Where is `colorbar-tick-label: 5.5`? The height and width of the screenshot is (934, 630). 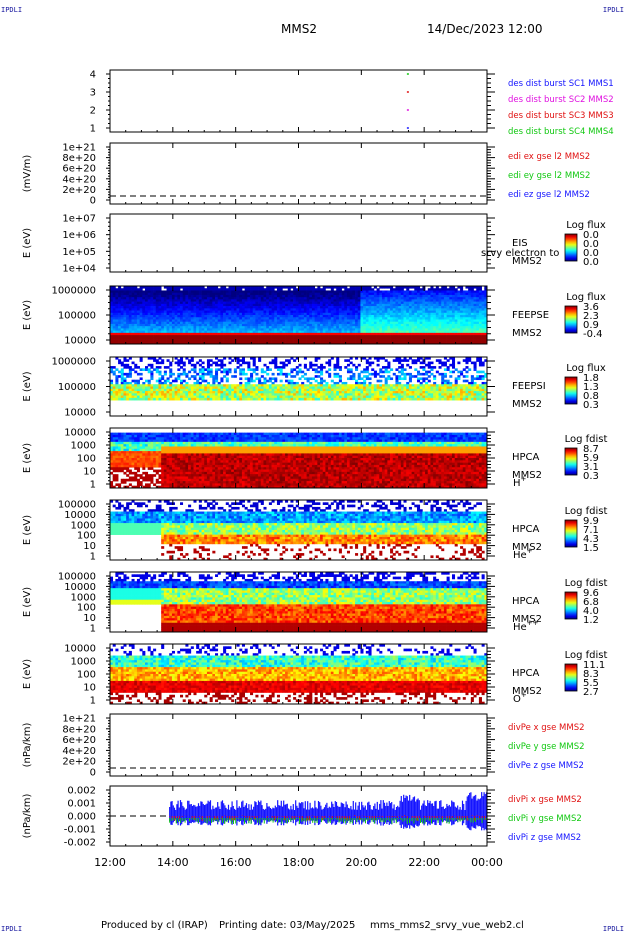 colorbar-tick-label: 5.5 is located at coordinates (591, 683).